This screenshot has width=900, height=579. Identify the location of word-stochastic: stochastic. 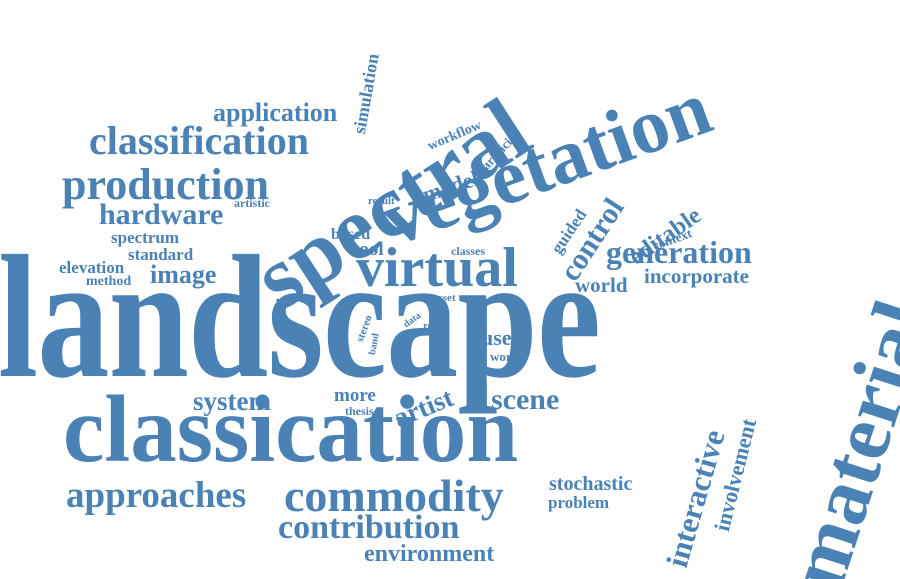
(591, 484).